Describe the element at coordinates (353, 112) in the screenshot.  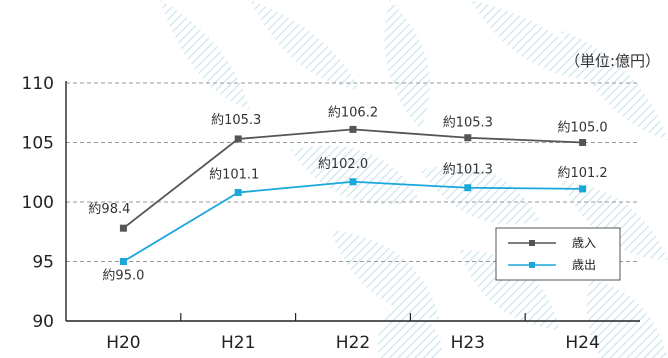
I see `data-label: 約106.2` at that location.